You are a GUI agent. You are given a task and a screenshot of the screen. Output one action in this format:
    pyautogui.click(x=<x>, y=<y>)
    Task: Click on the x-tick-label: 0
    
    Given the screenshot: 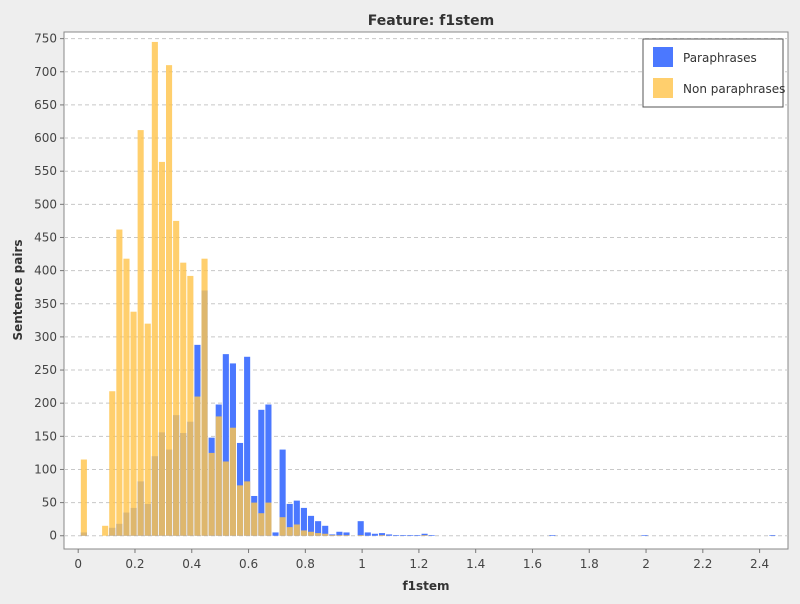 What is the action you would take?
    pyautogui.click(x=78, y=564)
    